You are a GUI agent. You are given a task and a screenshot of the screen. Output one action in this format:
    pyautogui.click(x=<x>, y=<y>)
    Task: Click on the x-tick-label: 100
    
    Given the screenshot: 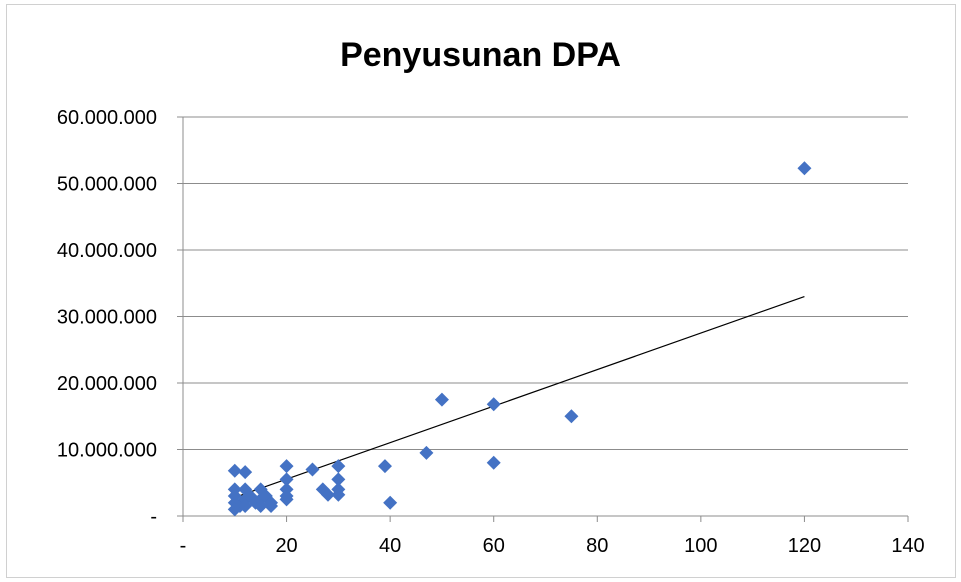 What is the action you would take?
    pyautogui.click(x=700, y=546)
    